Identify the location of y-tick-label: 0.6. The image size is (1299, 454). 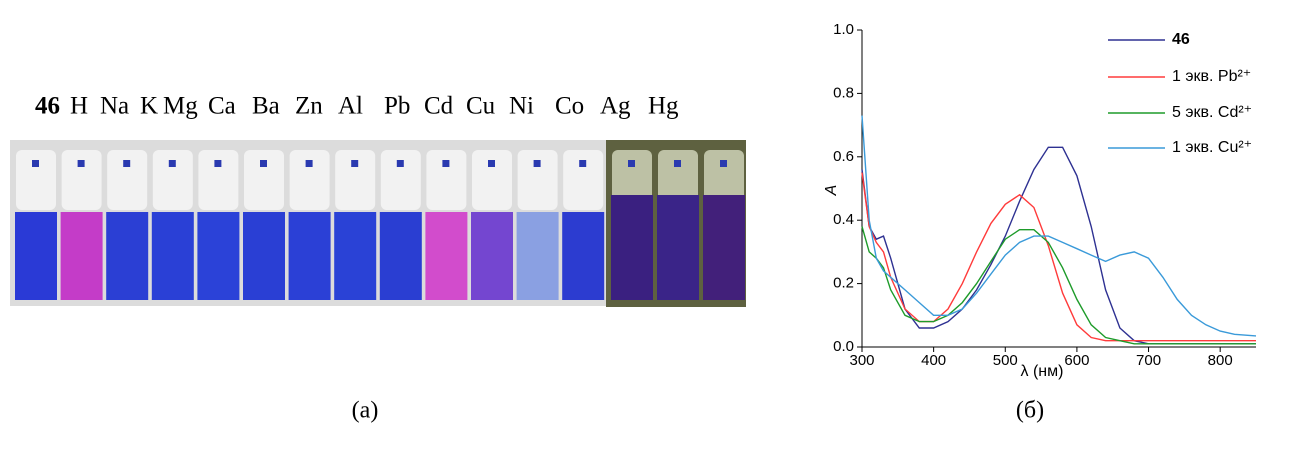
(843, 156).